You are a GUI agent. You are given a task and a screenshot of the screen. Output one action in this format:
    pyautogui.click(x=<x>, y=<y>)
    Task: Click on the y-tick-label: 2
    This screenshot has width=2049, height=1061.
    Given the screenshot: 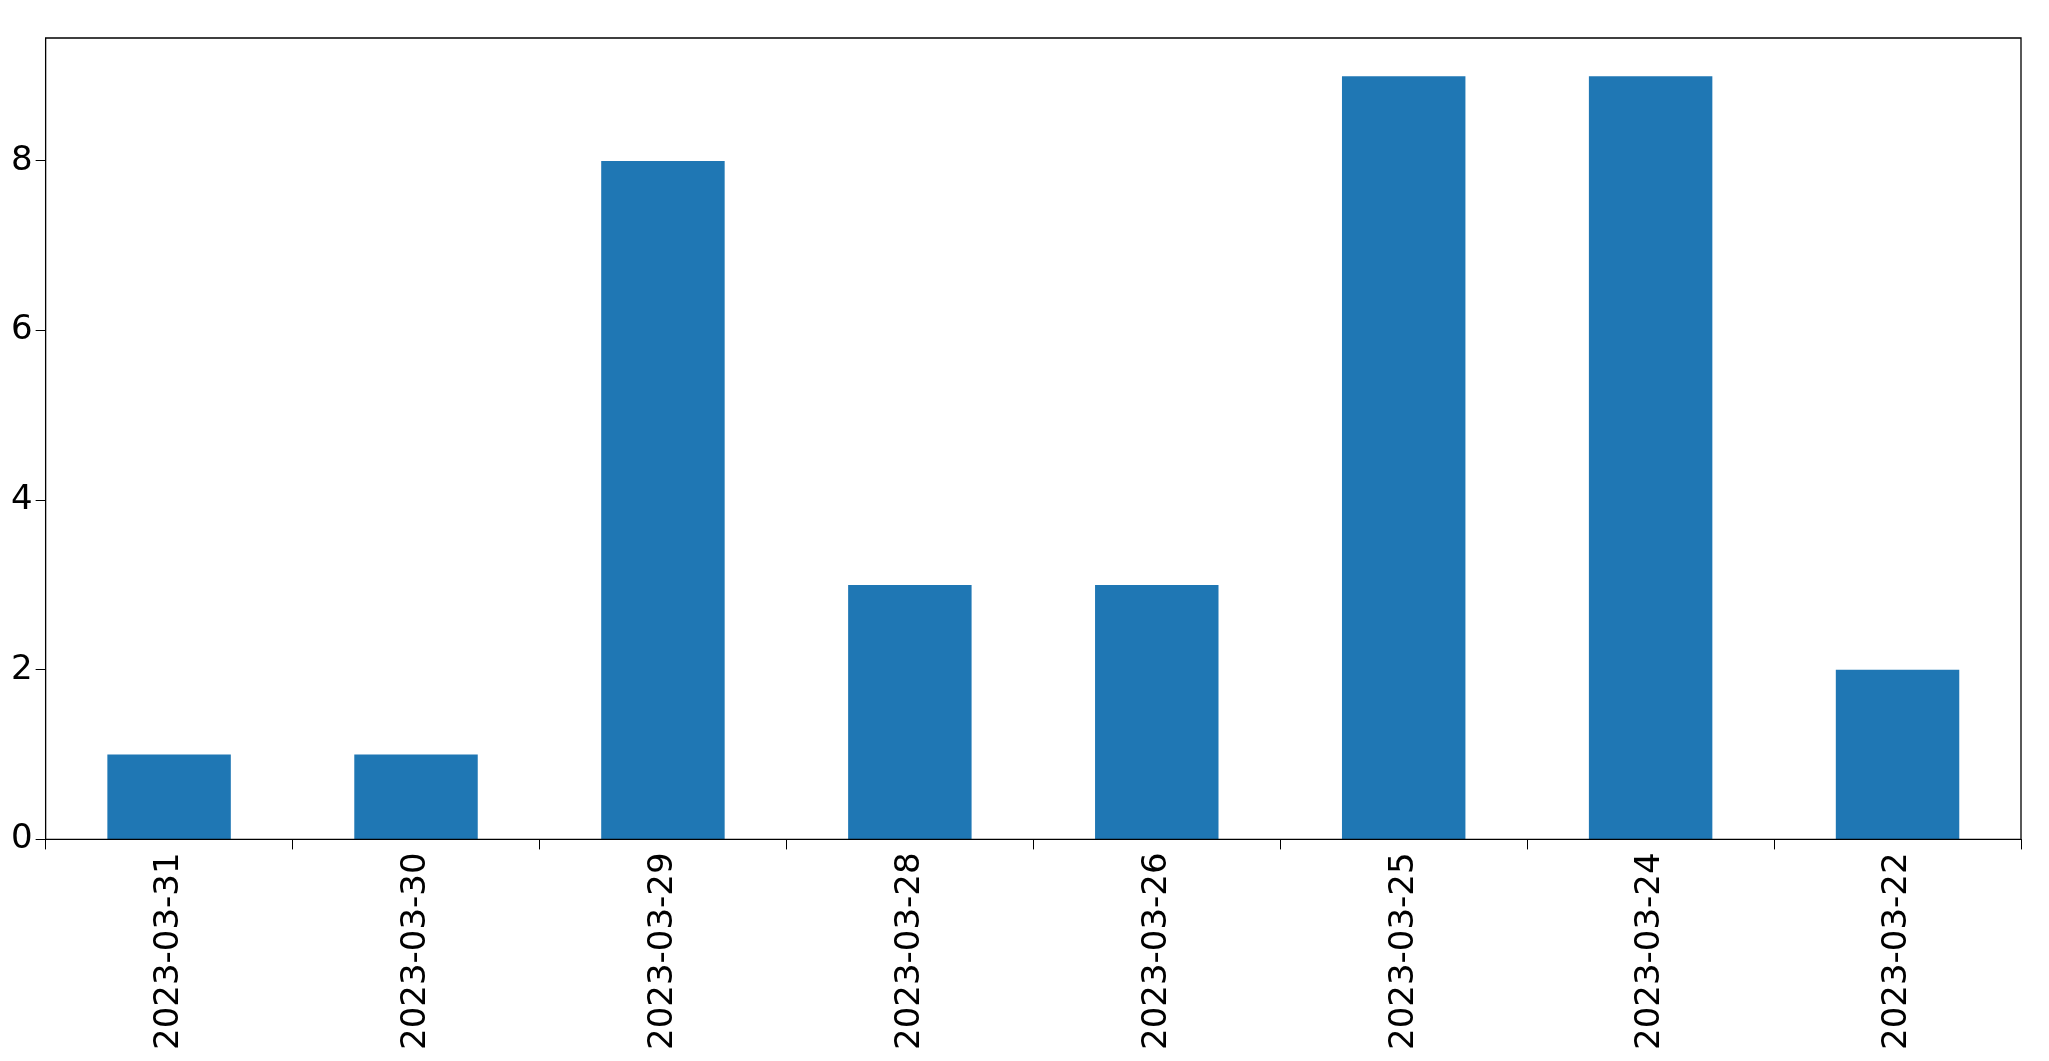 What is the action you would take?
    pyautogui.click(x=21, y=666)
    